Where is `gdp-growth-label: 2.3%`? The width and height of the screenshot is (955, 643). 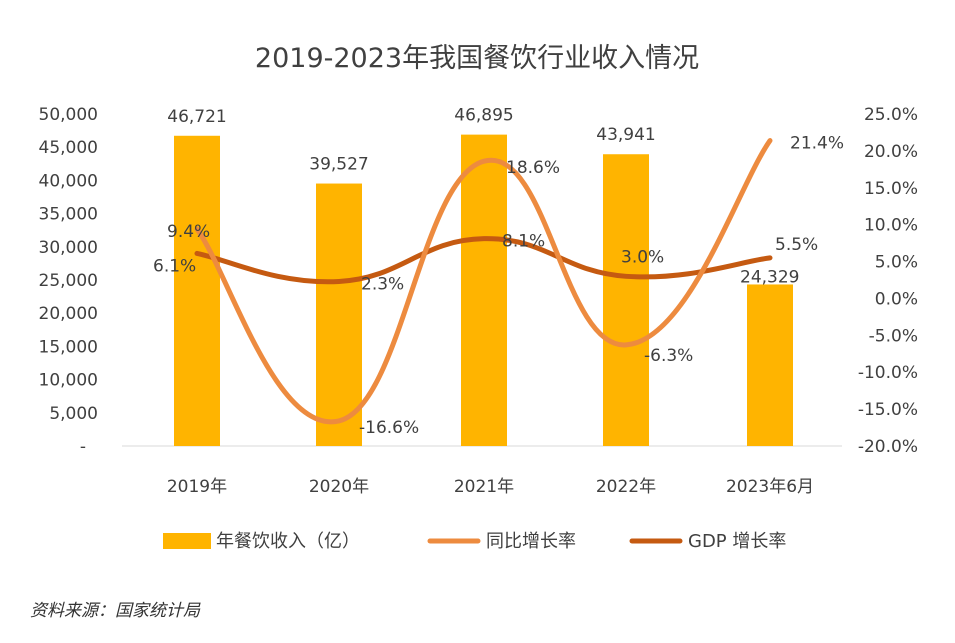 gdp-growth-label: 2.3% is located at coordinates (382, 284).